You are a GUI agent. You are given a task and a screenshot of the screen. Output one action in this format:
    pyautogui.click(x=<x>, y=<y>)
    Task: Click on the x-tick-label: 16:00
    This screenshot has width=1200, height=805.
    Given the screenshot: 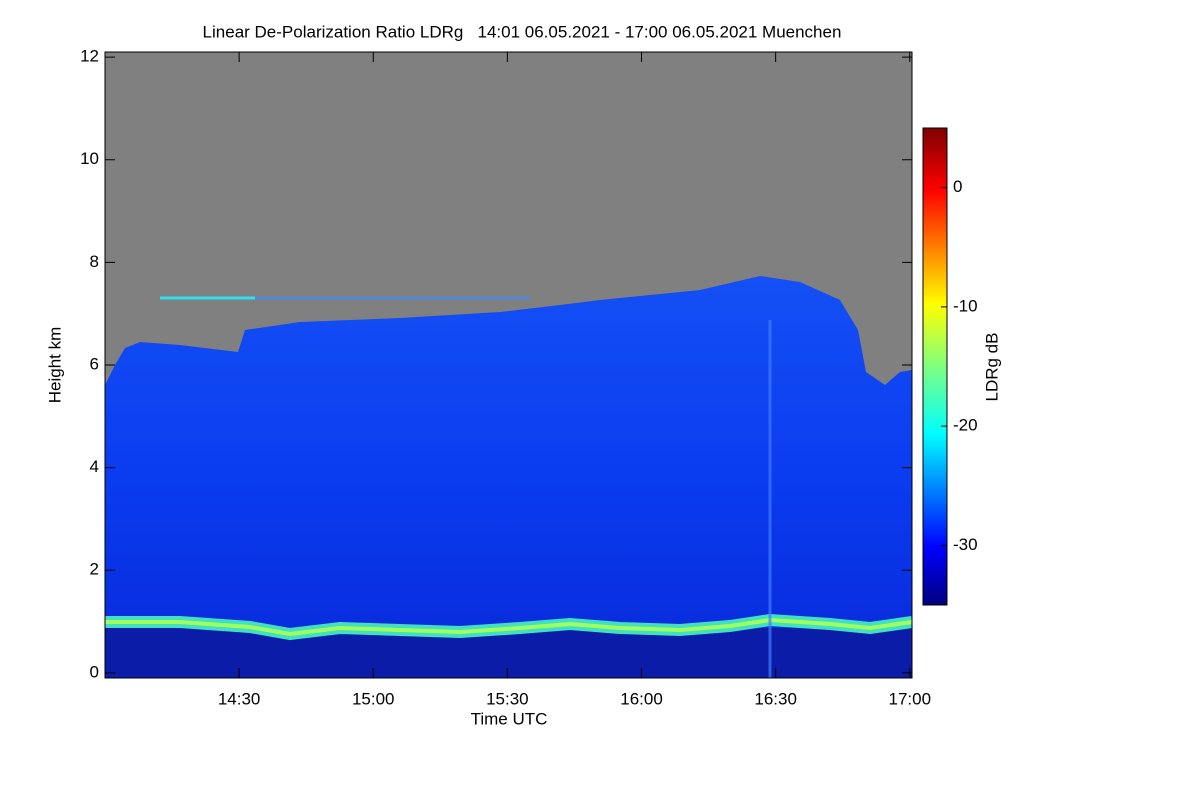 What is the action you would take?
    pyautogui.click(x=641, y=698)
    